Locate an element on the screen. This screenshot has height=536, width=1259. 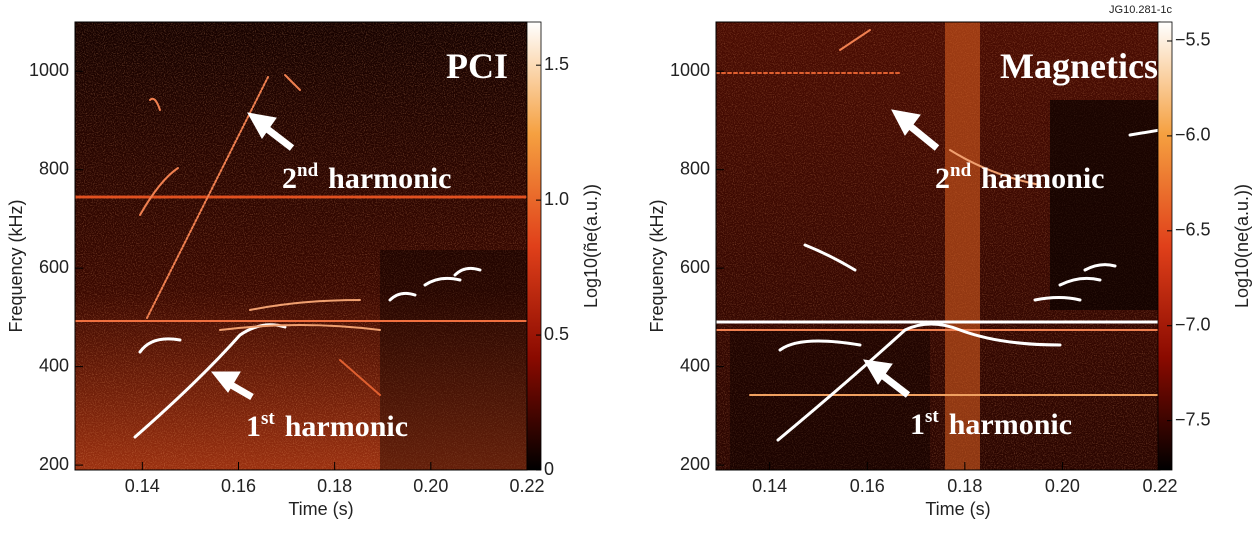
colorbar-tick-label: −5.5 is located at coordinates (1193, 40).